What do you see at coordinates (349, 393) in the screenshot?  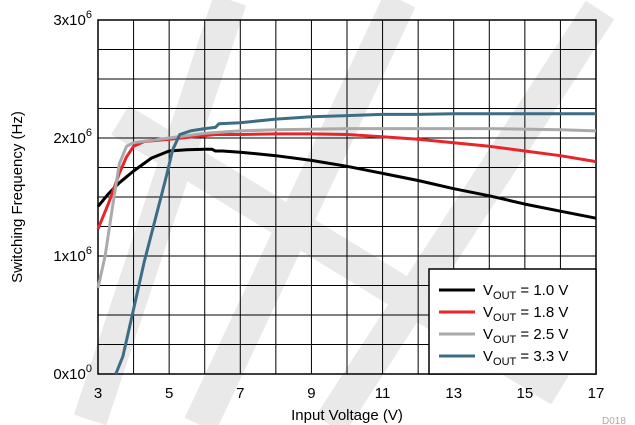 I see `x-tick-labels: 3 5 7 9 11 13 15 17` at bounding box center [349, 393].